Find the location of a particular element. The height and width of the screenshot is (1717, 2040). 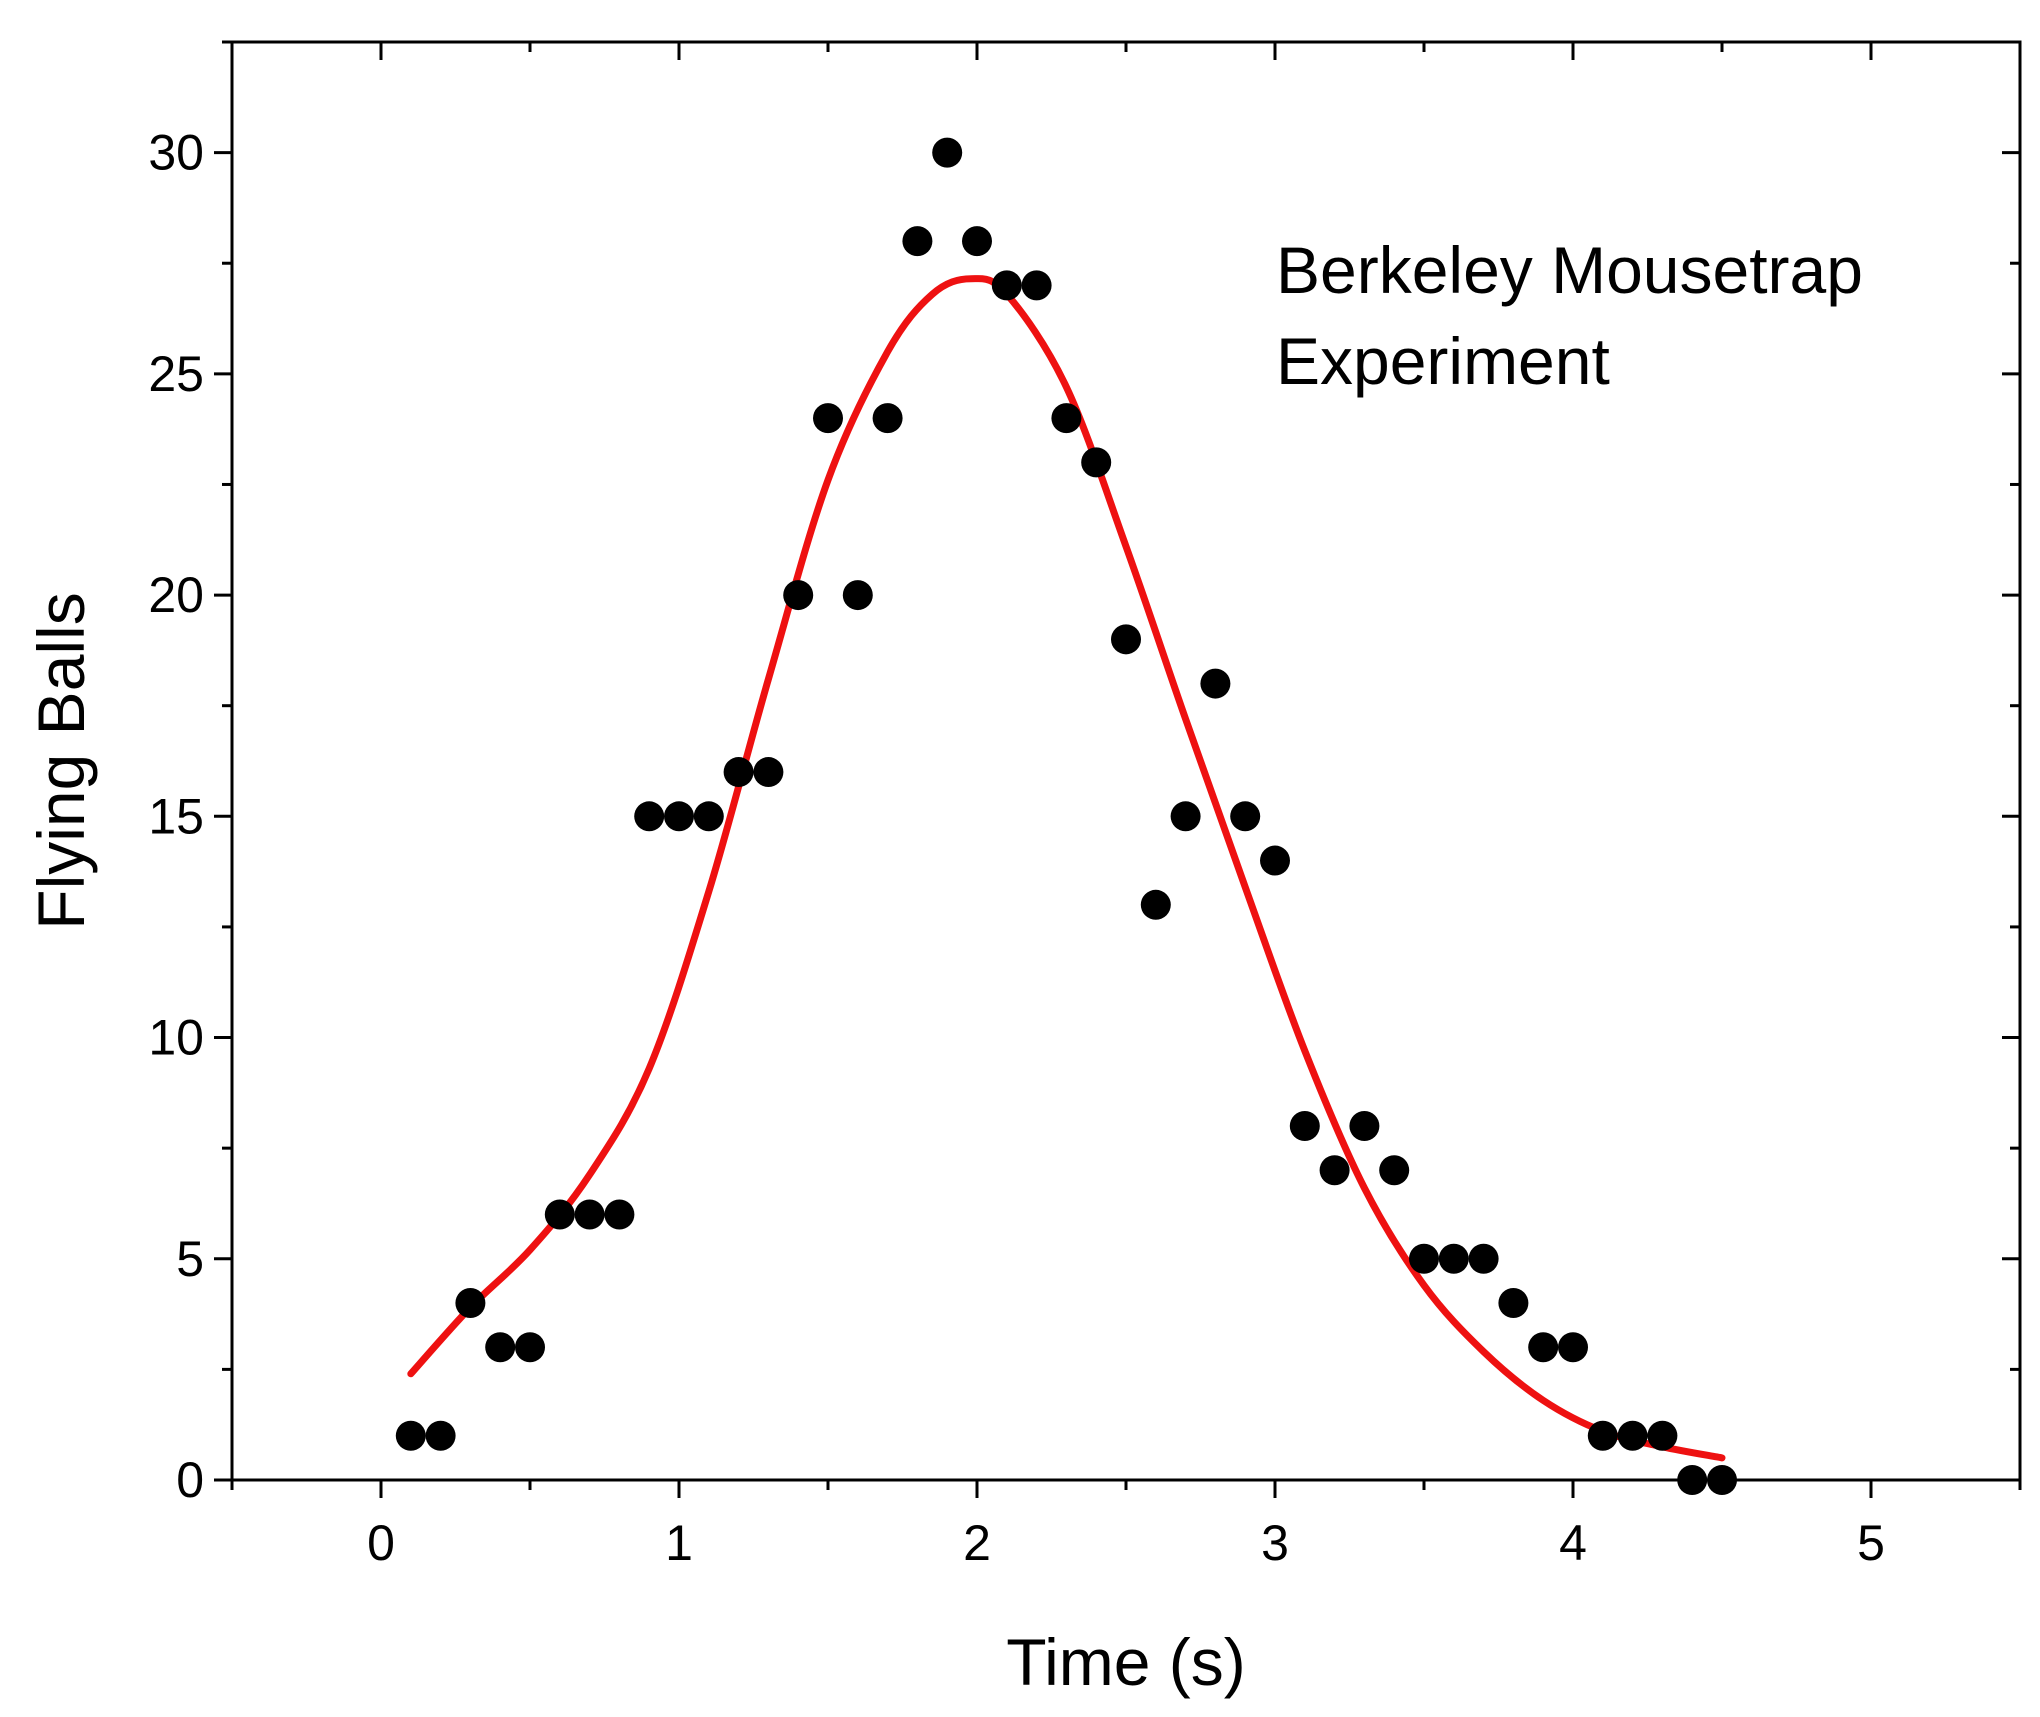

x-axis-title: Time (s) is located at coordinates (1126, 1662).